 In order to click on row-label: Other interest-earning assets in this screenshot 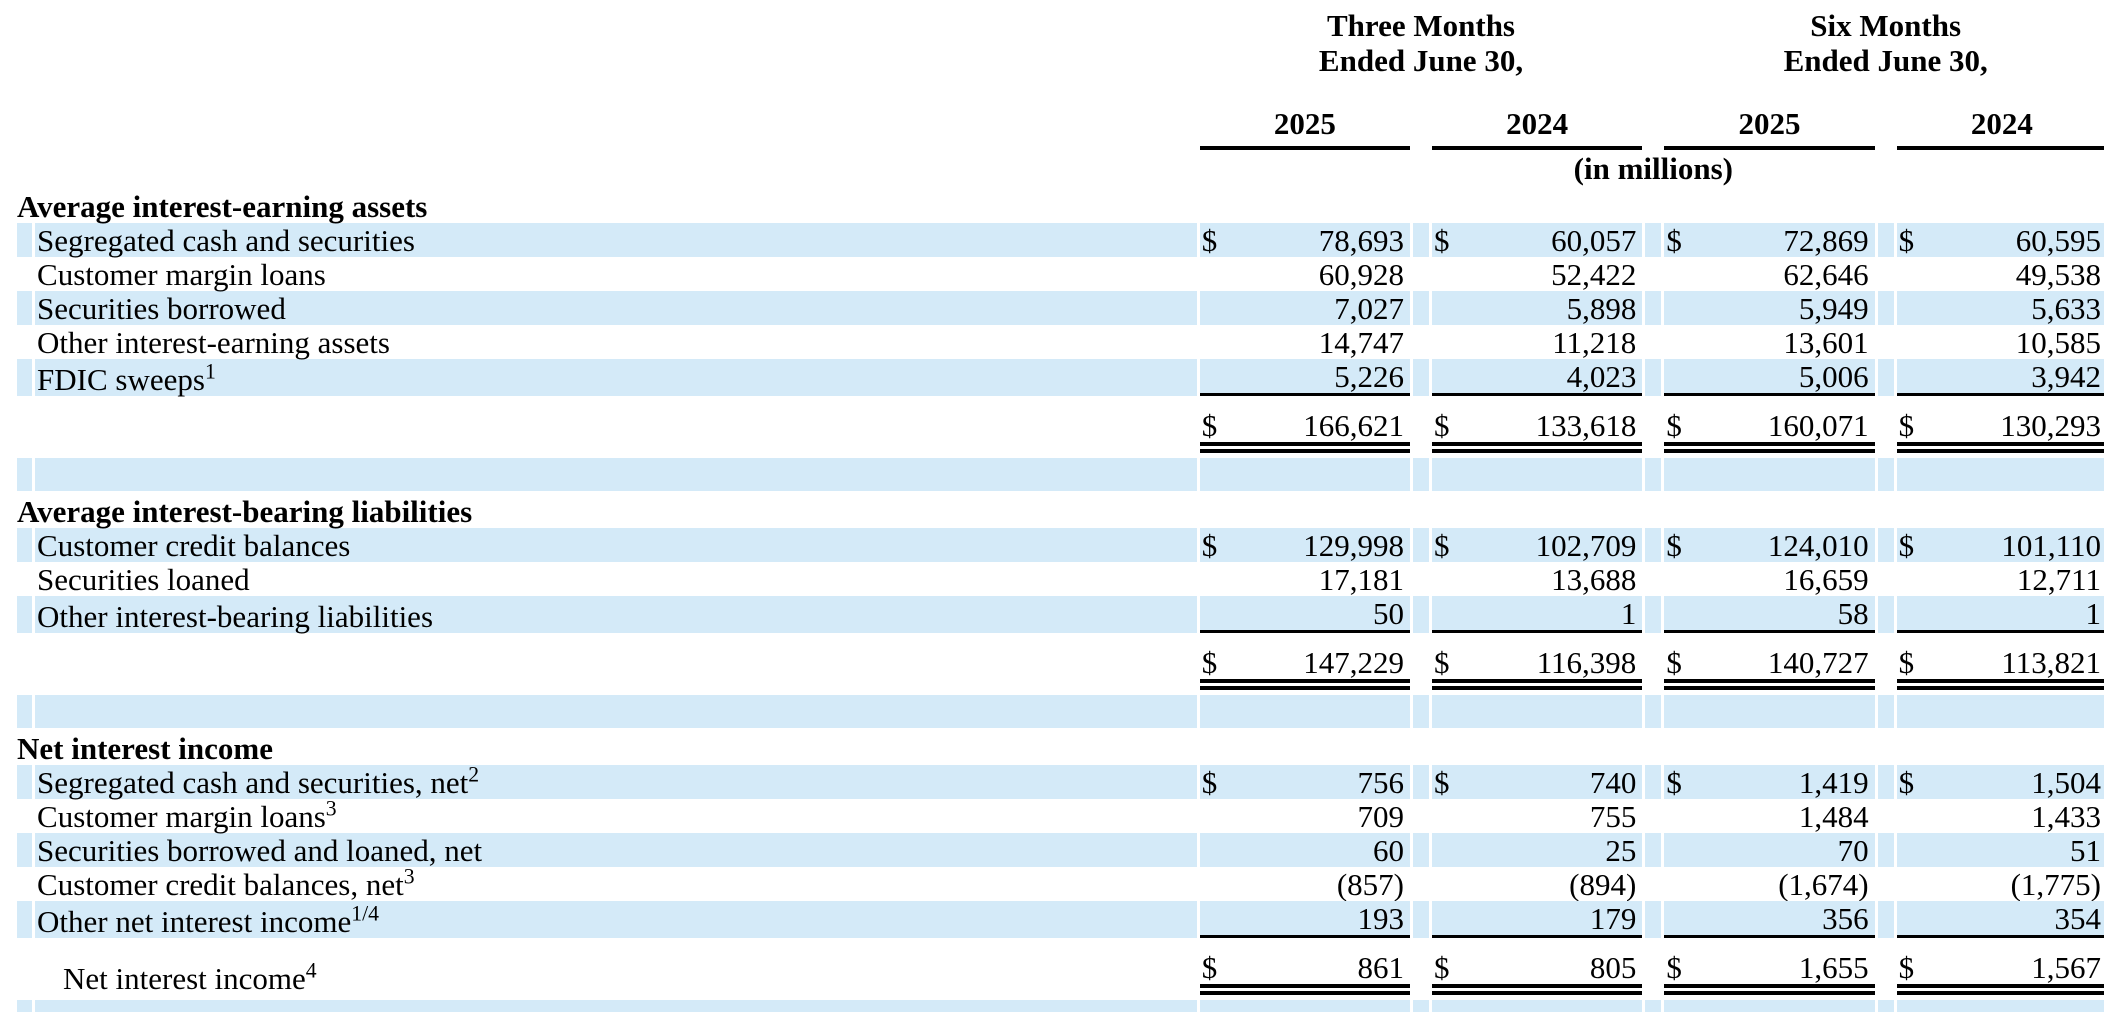, I will do `click(213, 342)`.